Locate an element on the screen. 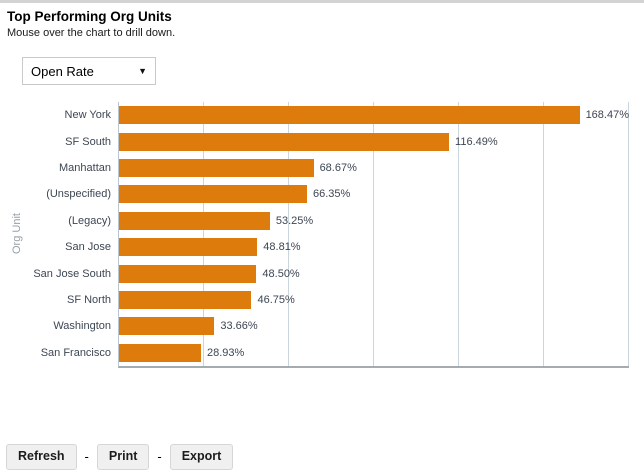 Image resolution: width=644 pixels, height=473 pixels. category-label: SF South is located at coordinates (88, 141).